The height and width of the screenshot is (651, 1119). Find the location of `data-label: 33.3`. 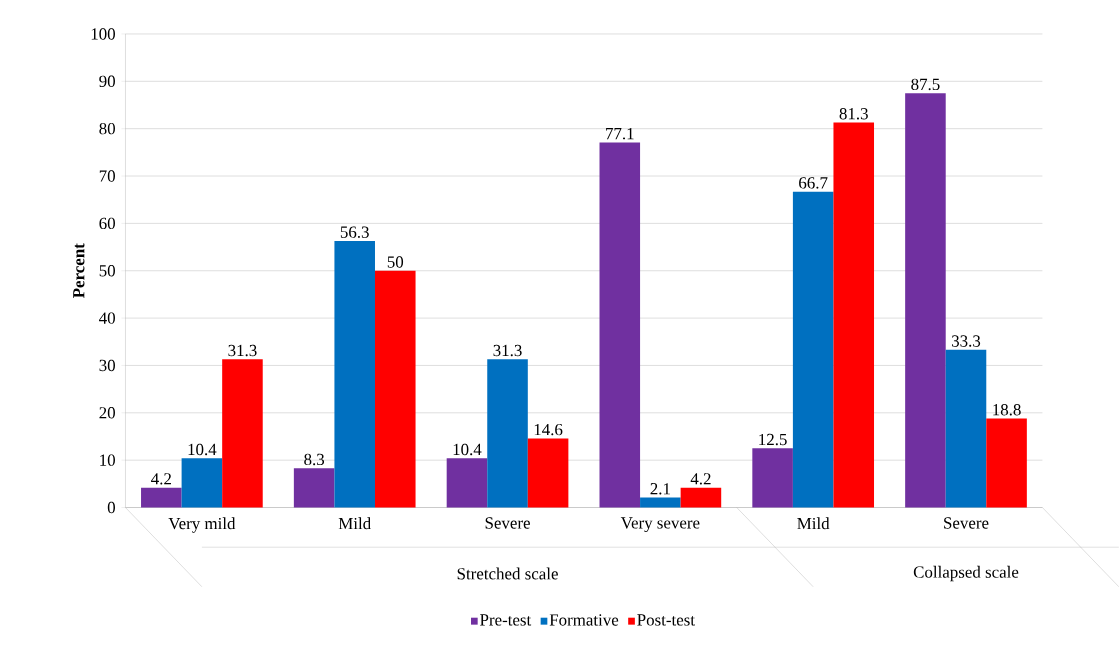

data-label: 33.3 is located at coordinates (966, 341).